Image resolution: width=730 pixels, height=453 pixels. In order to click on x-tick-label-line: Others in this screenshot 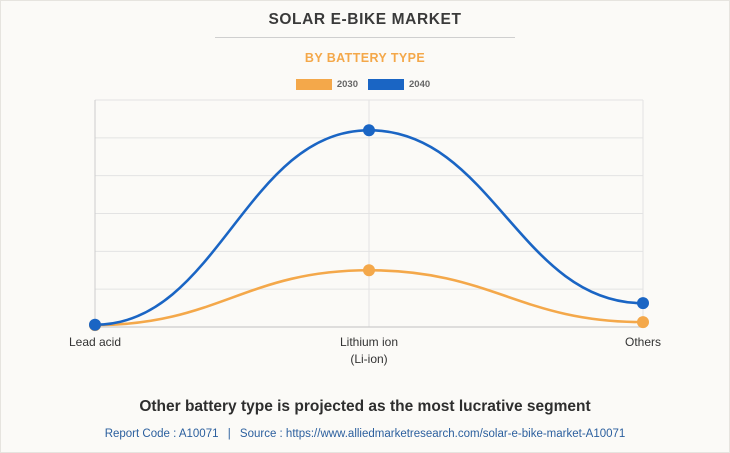, I will do `click(643, 342)`.